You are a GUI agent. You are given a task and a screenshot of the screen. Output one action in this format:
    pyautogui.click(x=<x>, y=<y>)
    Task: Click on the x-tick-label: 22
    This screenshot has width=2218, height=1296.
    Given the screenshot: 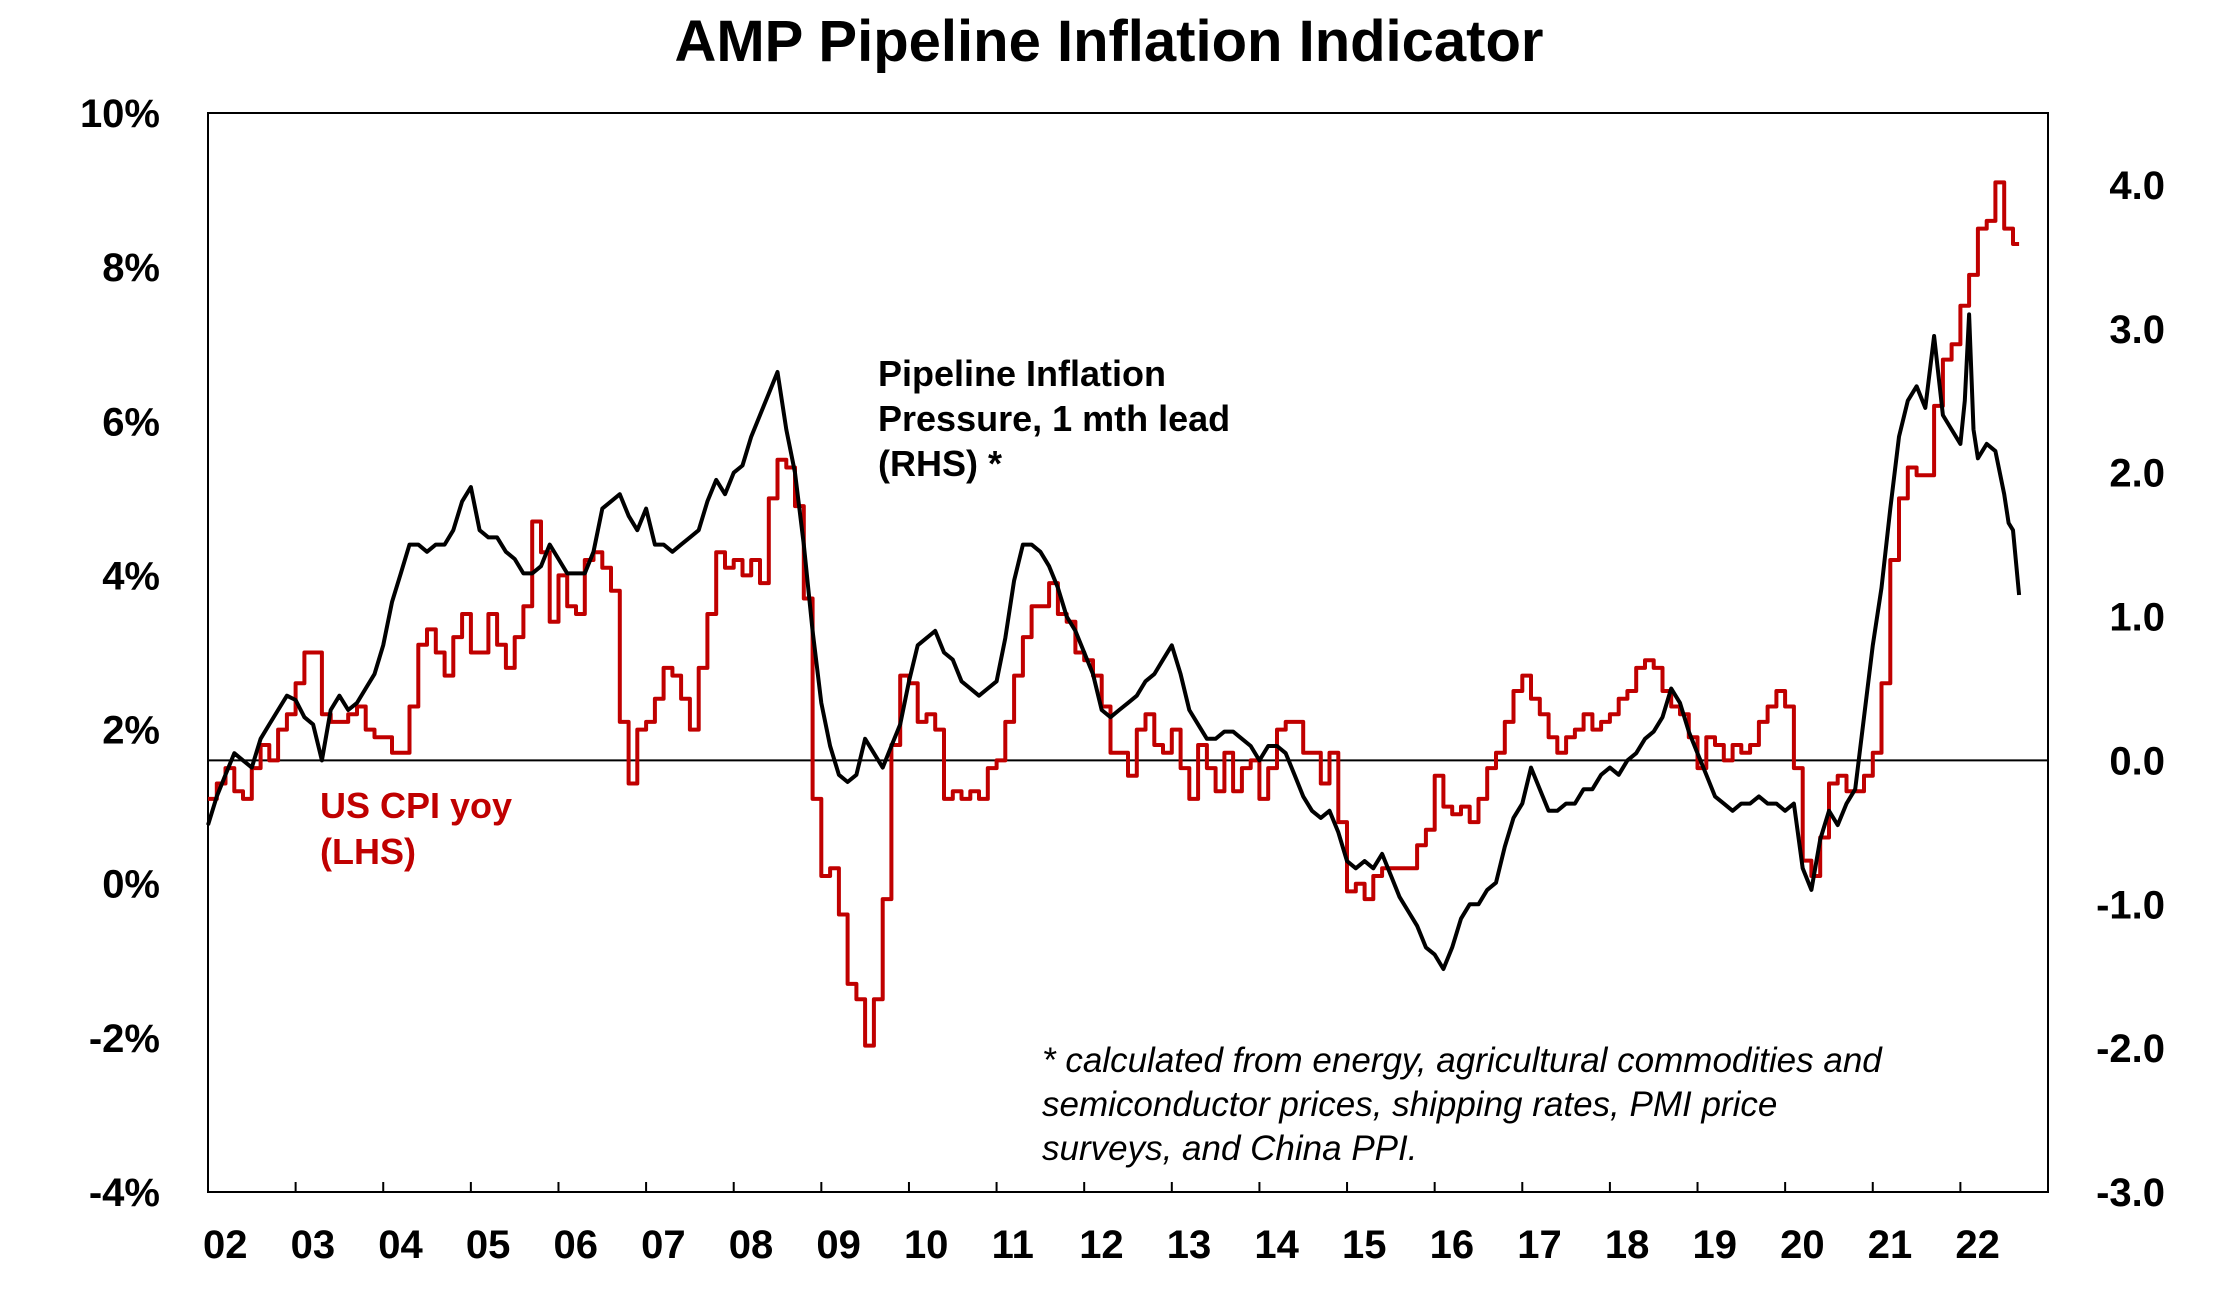 What is the action you would take?
    pyautogui.click(x=1977, y=1245)
    